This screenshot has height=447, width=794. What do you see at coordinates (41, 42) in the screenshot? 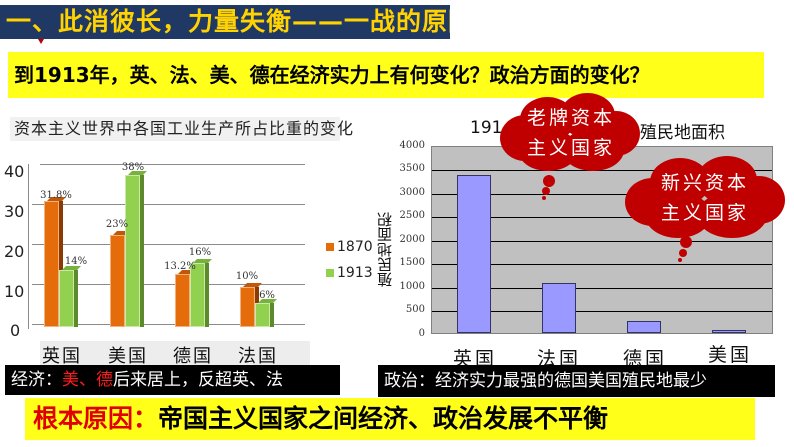
I see `title-marker-icon` at bounding box center [41, 42].